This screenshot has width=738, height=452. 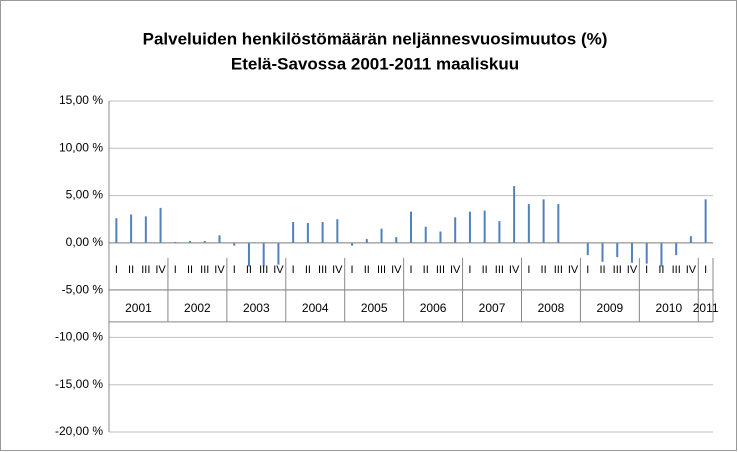 I want to click on y-tick-label: 15,00 %, so click(x=81, y=100).